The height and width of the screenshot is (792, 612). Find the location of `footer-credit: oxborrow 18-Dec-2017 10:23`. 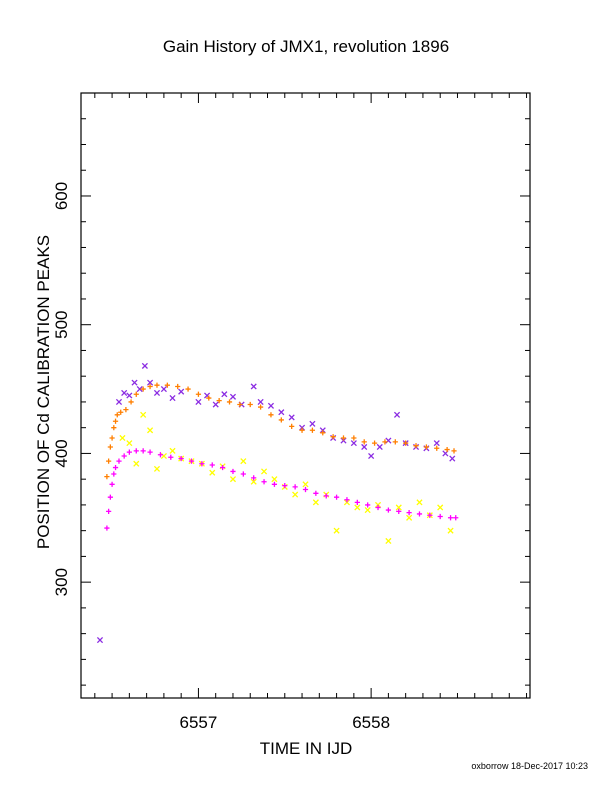

footer-credit: oxborrow 18-Dec-2017 10:23 is located at coordinates (529, 766).